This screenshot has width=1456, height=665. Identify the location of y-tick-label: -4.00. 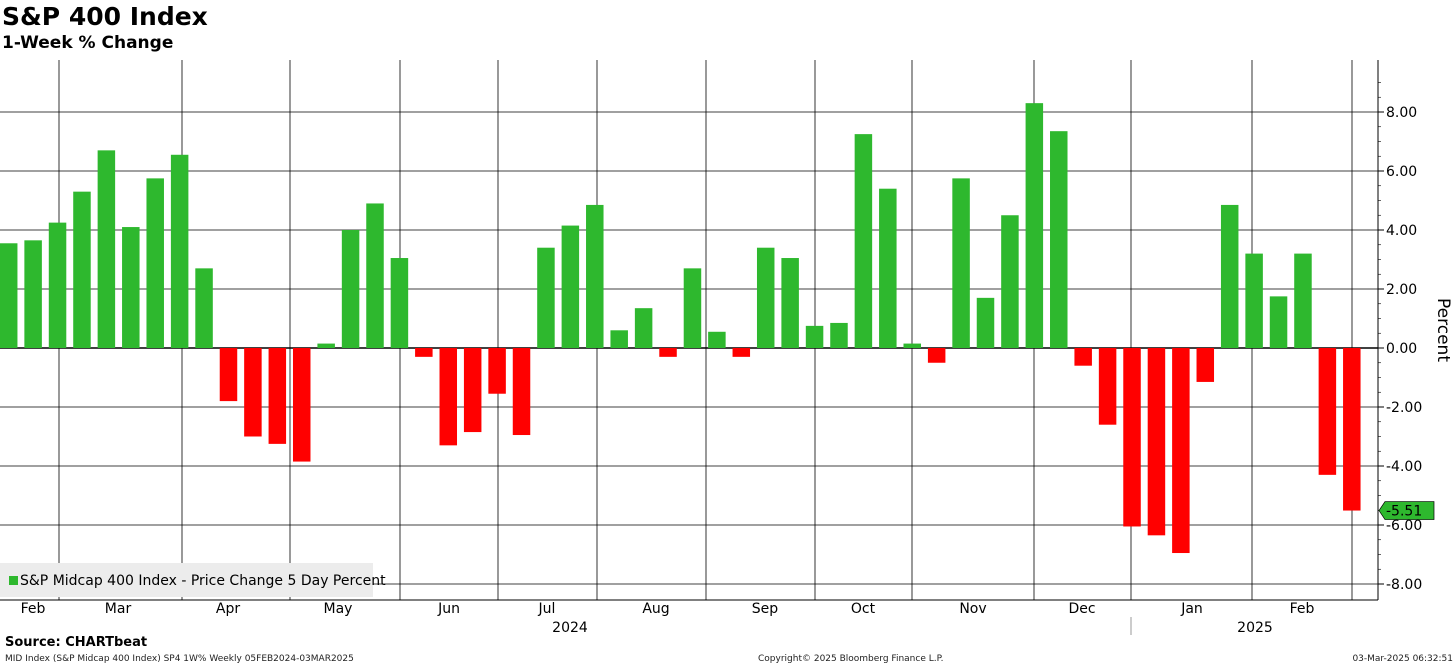
(1404, 467).